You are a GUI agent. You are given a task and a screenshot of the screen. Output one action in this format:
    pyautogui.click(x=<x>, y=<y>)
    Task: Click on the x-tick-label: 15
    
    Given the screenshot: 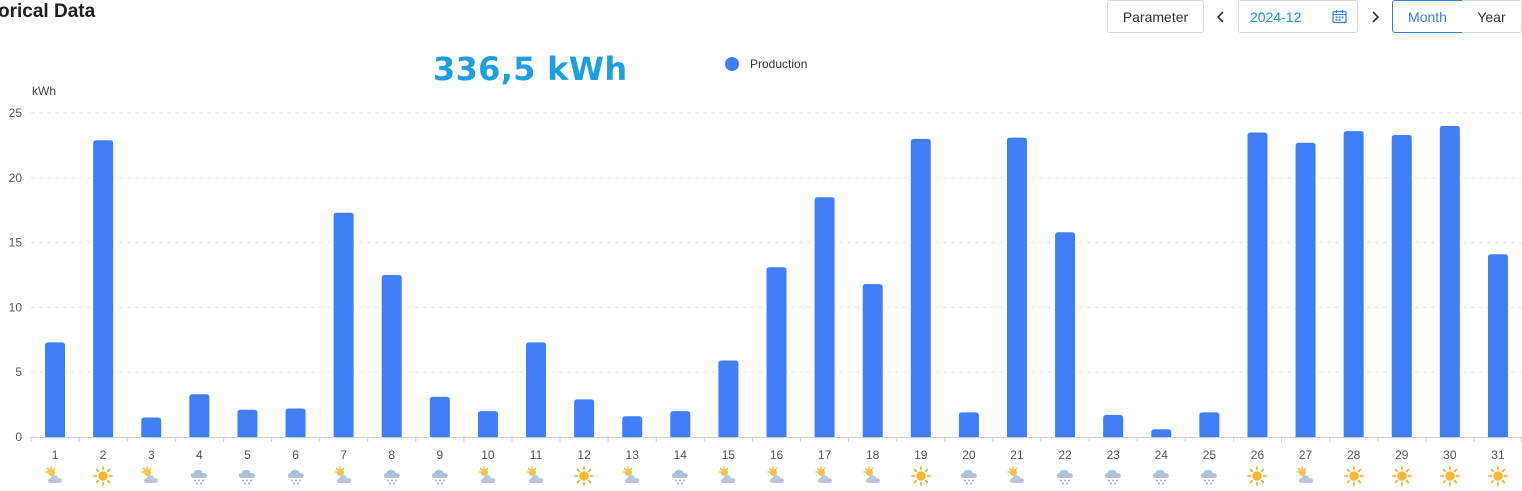 What is the action you would take?
    pyautogui.click(x=729, y=455)
    